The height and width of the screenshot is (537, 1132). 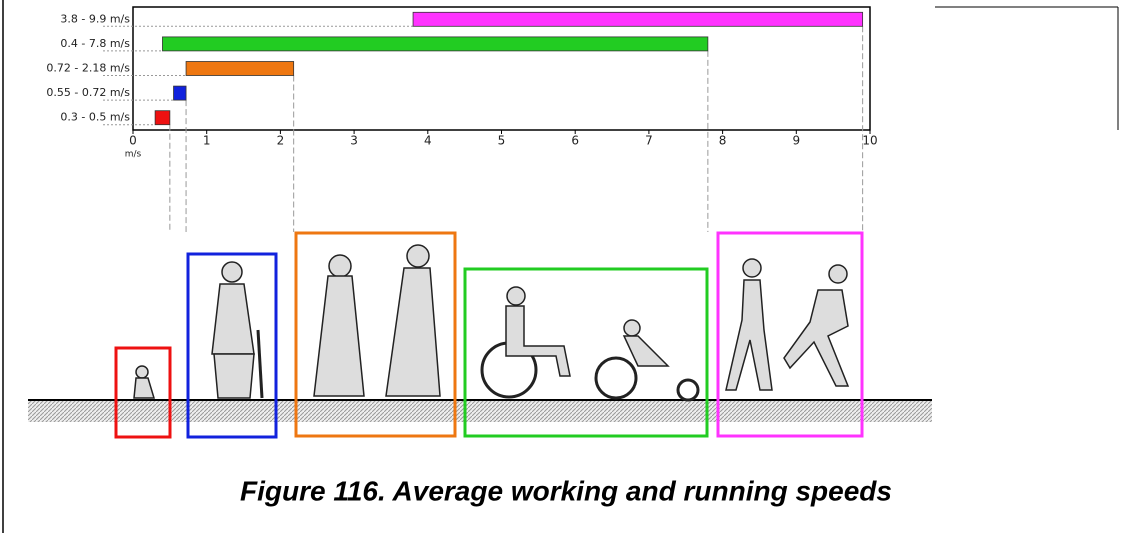 What do you see at coordinates (480, 411) in the screenshot?
I see `ground` at bounding box center [480, 411].